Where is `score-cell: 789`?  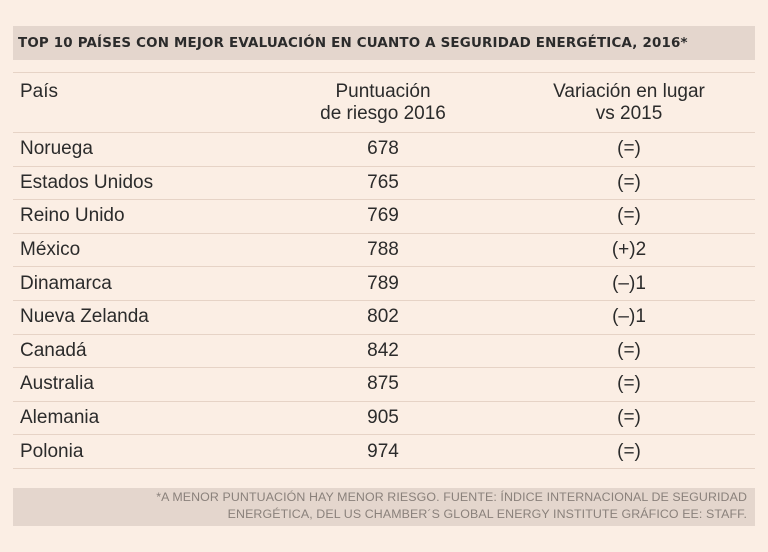 score-cell: 789 is located at coordinates (383, 283).